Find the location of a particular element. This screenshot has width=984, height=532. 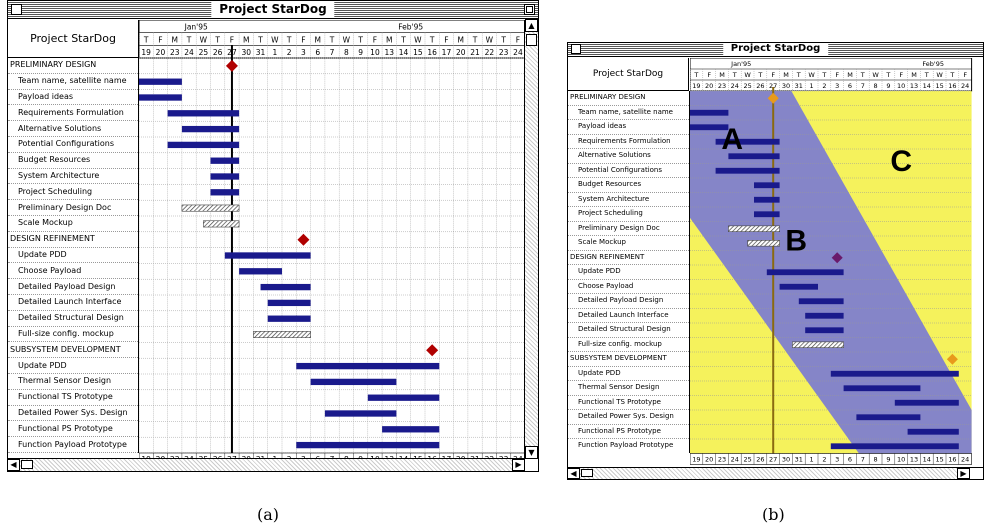

project-name-header-a: Project StarDog is located at coordinates (73, 39).